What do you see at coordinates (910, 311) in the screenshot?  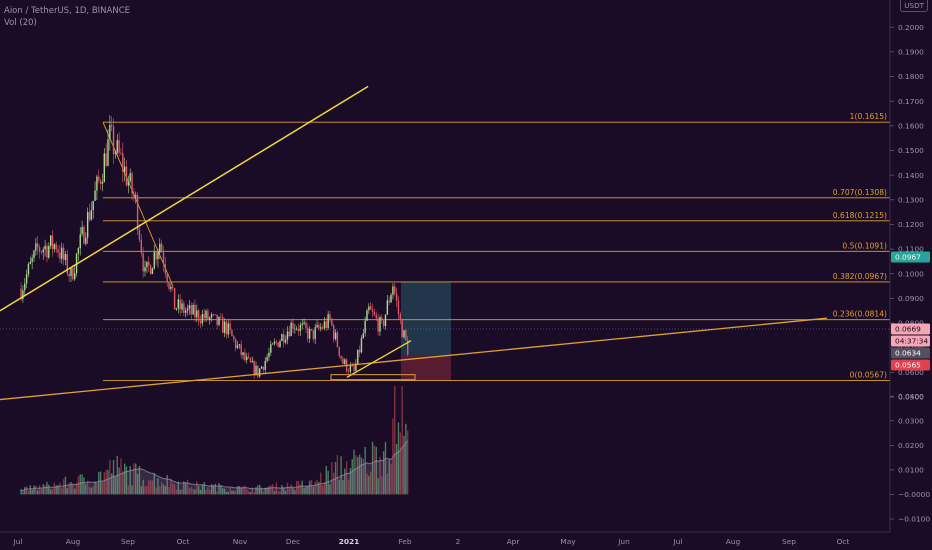 I see `price-tags: 0.0967 0.0669 04:37:34 0.0634 0.0565` at bounding box center [910, 311].